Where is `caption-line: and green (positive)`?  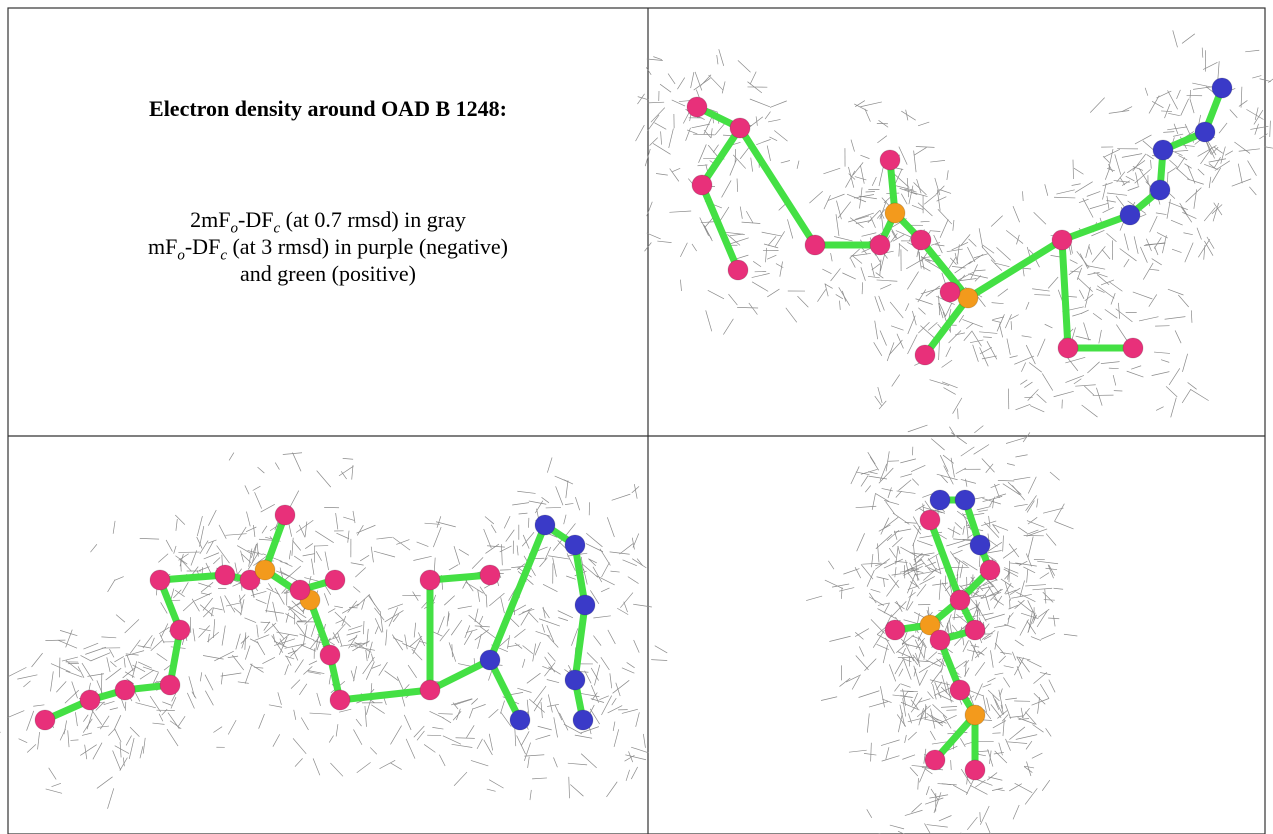 caption-line: and green (positive) is located at coordinates (328, 273).